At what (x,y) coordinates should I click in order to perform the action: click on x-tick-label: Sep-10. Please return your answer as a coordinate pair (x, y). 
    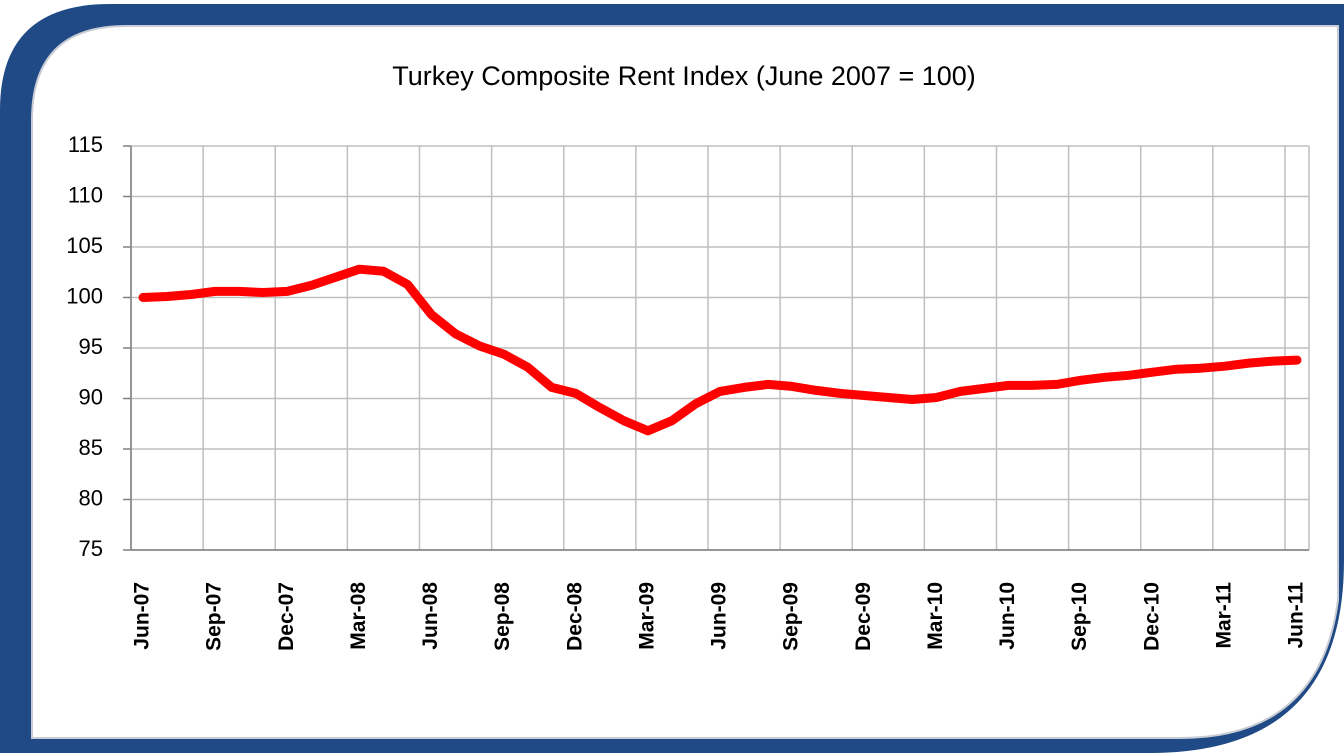
    Looking at the image, I should click on (1079, 616).